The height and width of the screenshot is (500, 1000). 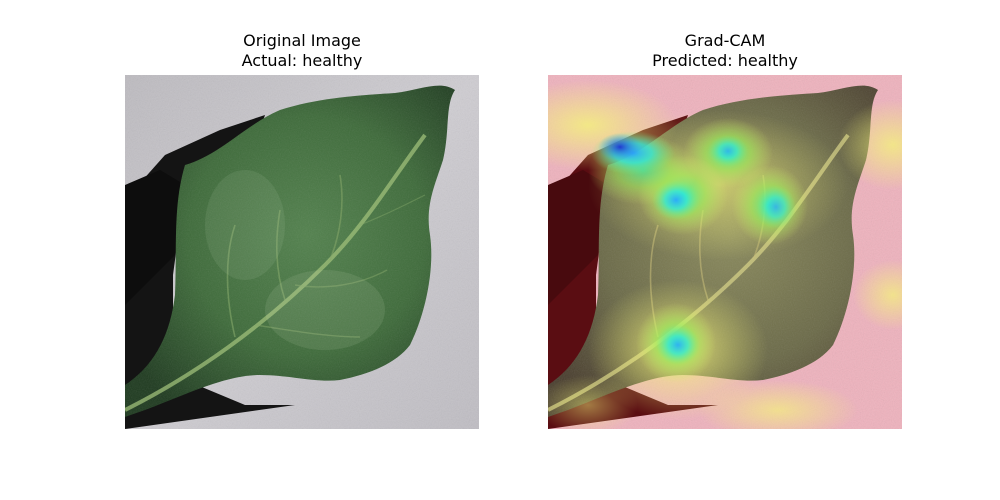 What do you see at coordinates (302, 60) in the screenshot?
I see `original-image-actual-label: Actual: healthy` at bounding box center [302, 60].